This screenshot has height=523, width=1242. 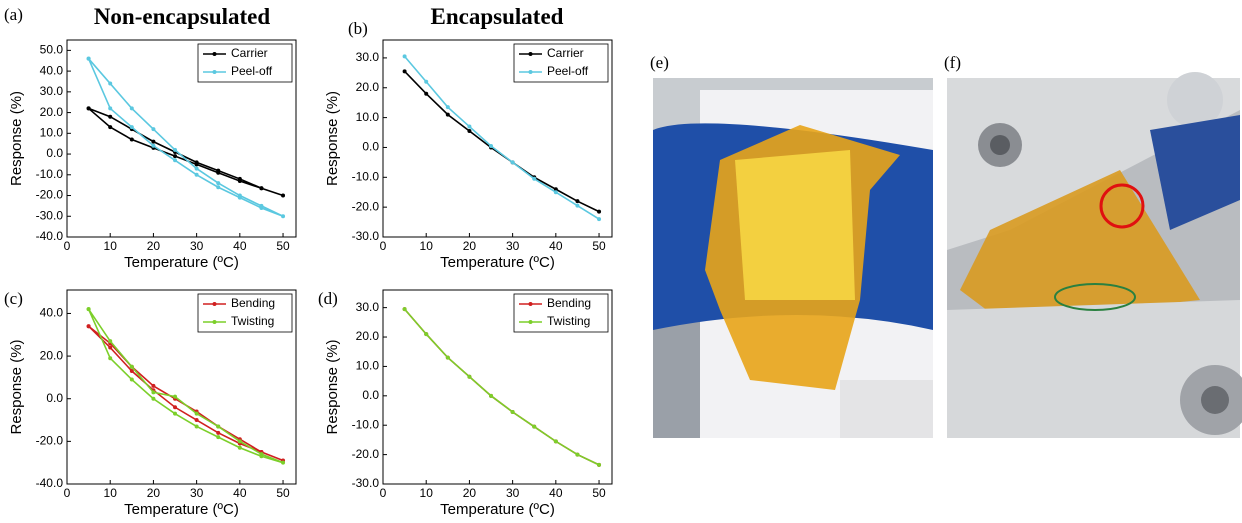 I want to click on y-tick-label: 40.0, so click(x=52, y=313).